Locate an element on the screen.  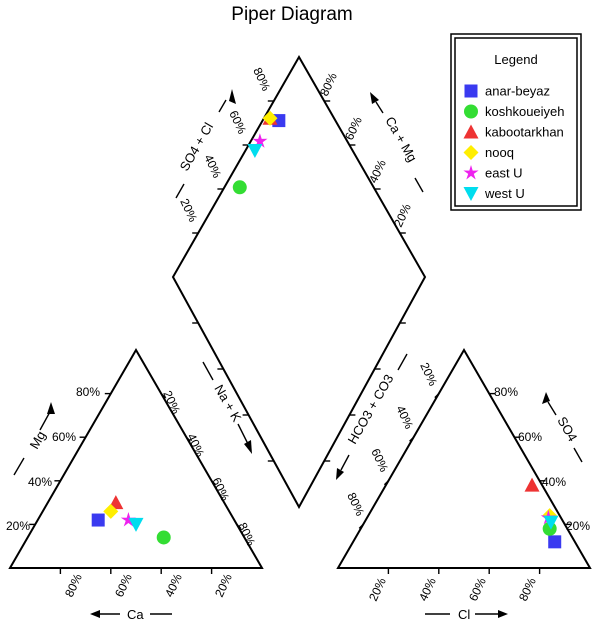
legend-marker-west-U is located at coordinates (471, 194).